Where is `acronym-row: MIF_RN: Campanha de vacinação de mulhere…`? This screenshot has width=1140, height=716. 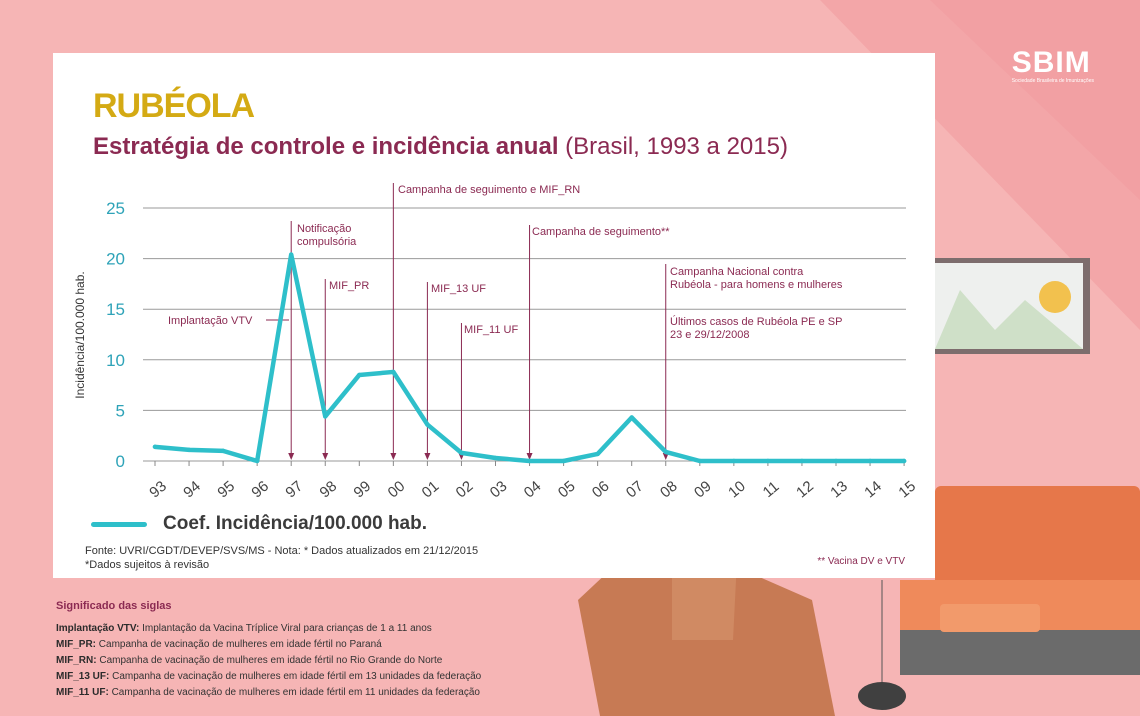 acronym-row: MIF_RN: Campanha de vacinação de mulhere… is located at coordinates (316, 661).